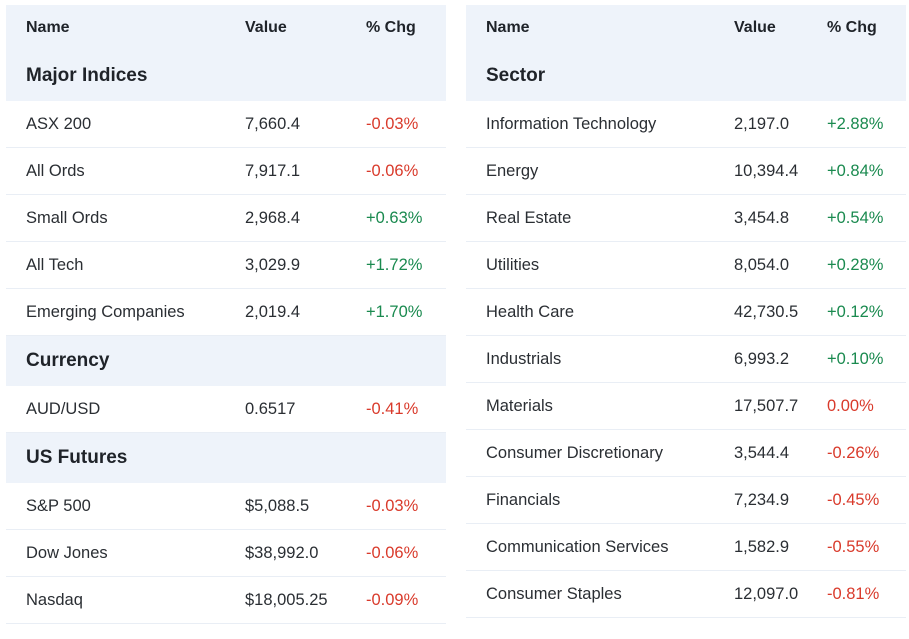 The width and height of the screenshot is (909, 639). I want to click on row-name: Small Ords, so click(67, 217).